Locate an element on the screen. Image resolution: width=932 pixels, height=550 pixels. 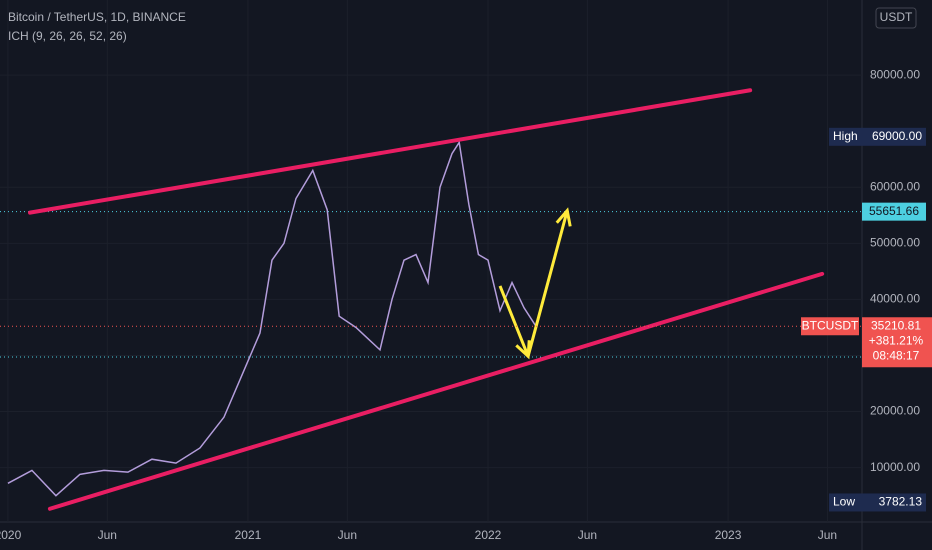
last-name: BTCUSDT is located at coordinates (830, 325).